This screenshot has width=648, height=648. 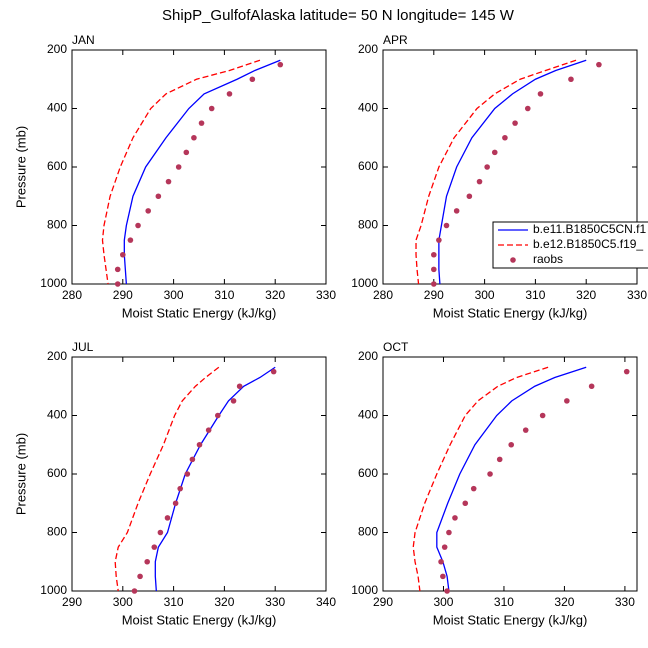 What do you see at coordinates (396, 347) in the screenshot?
I see `panel-title: OCT` at bounding box center [396, 347].